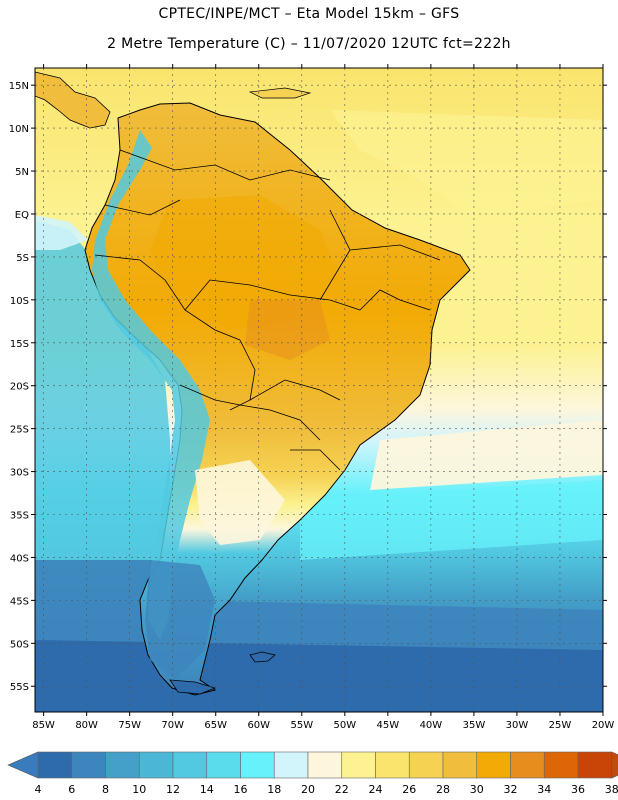 This screenshot has height=800, width=618. I want to click on lat-label: 20S, so click(19, 387).